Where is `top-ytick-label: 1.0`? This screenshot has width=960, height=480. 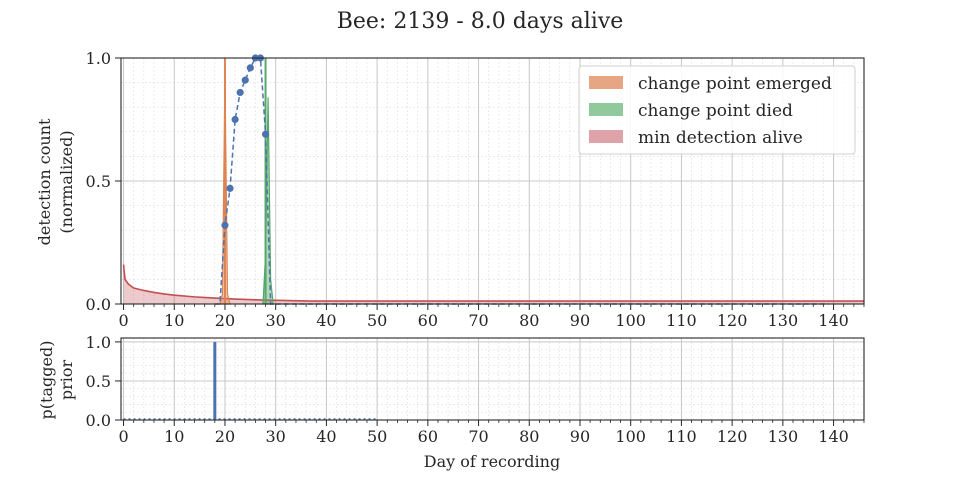 top-ytick-label: 1.0 is located at coordinates (98, 58).